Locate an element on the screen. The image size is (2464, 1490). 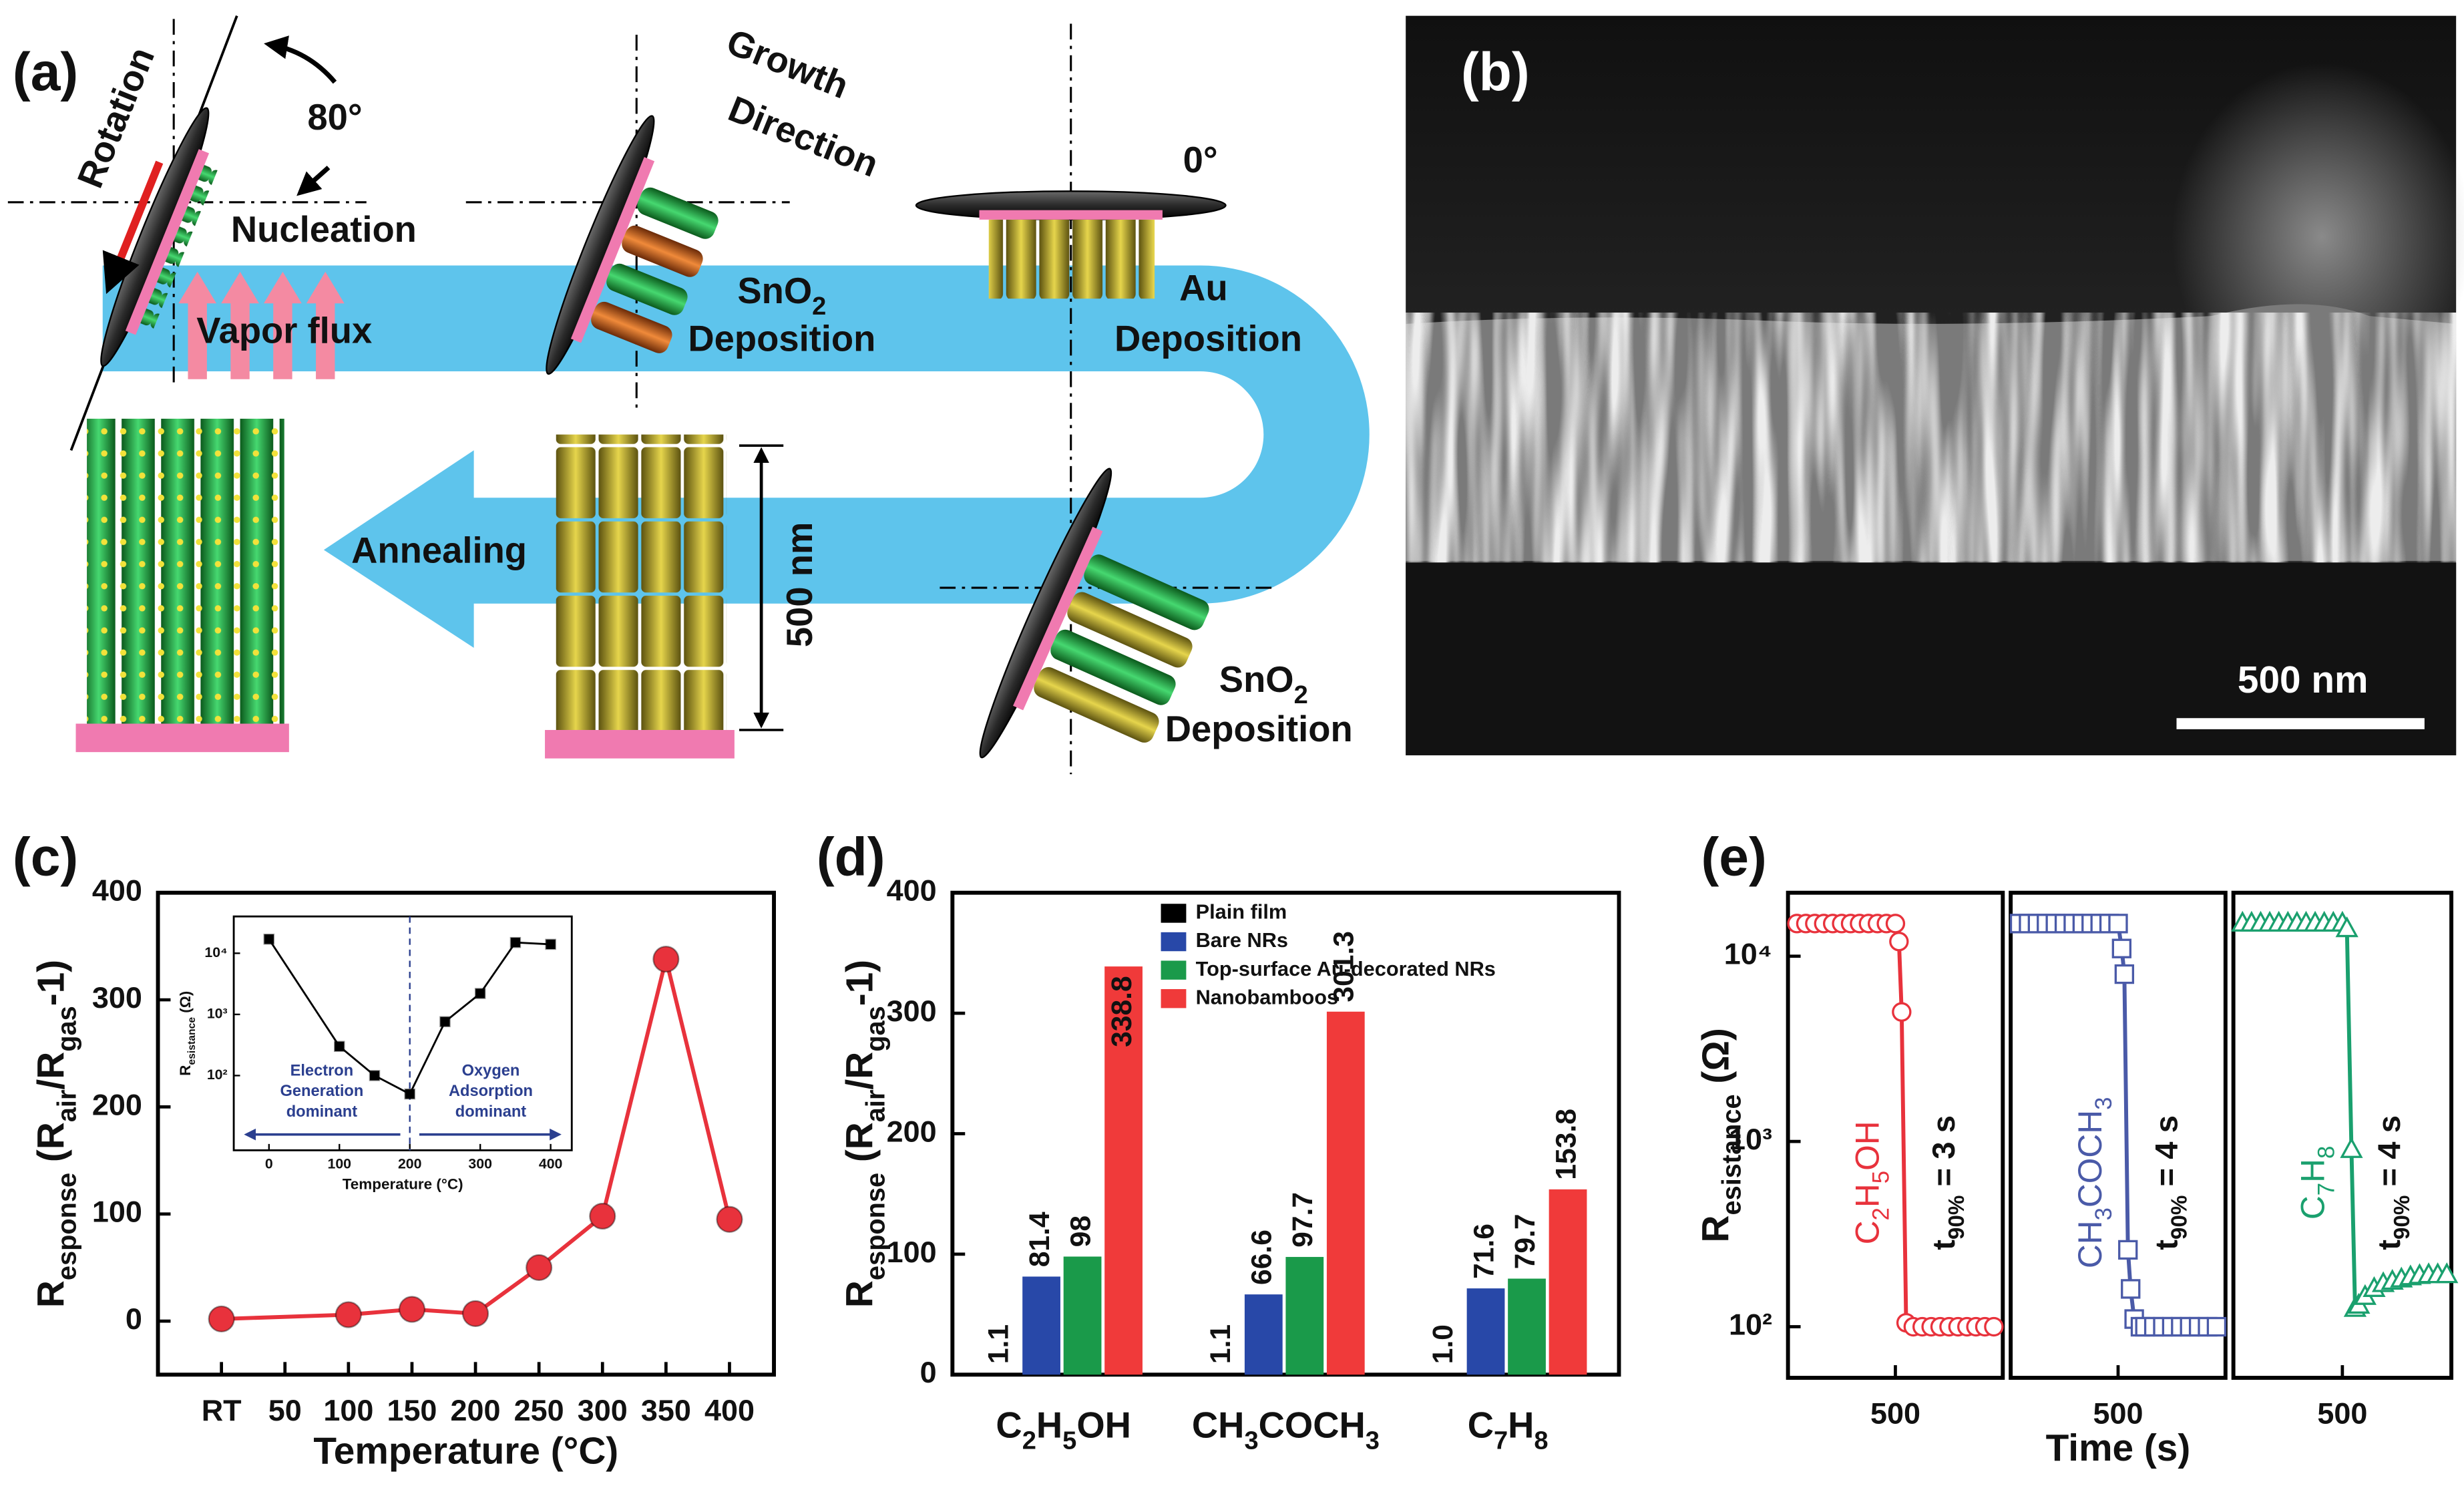
x-tick-label: 250 is located at coordinates (539, 1410).